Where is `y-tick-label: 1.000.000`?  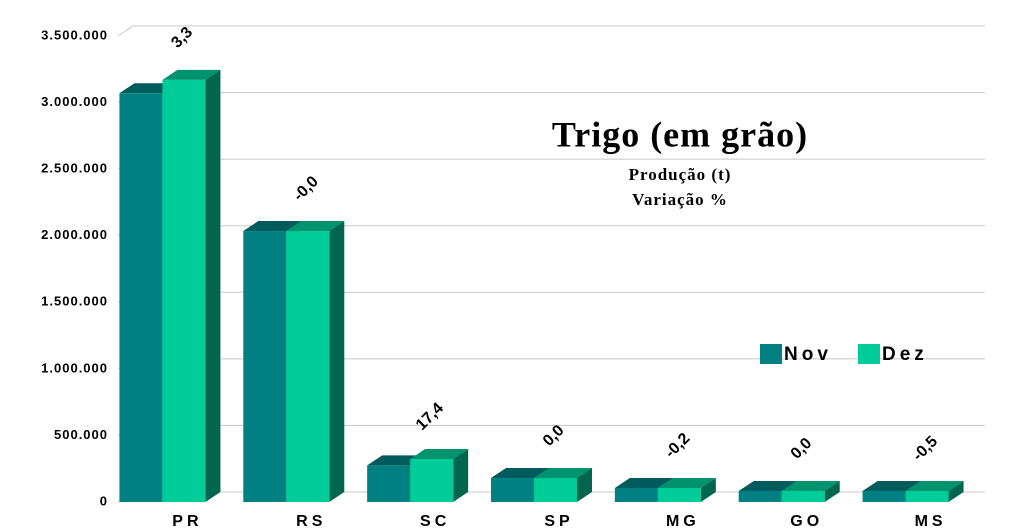 y-tick-label: 1.000.000 is located at coordinates (74, 367).